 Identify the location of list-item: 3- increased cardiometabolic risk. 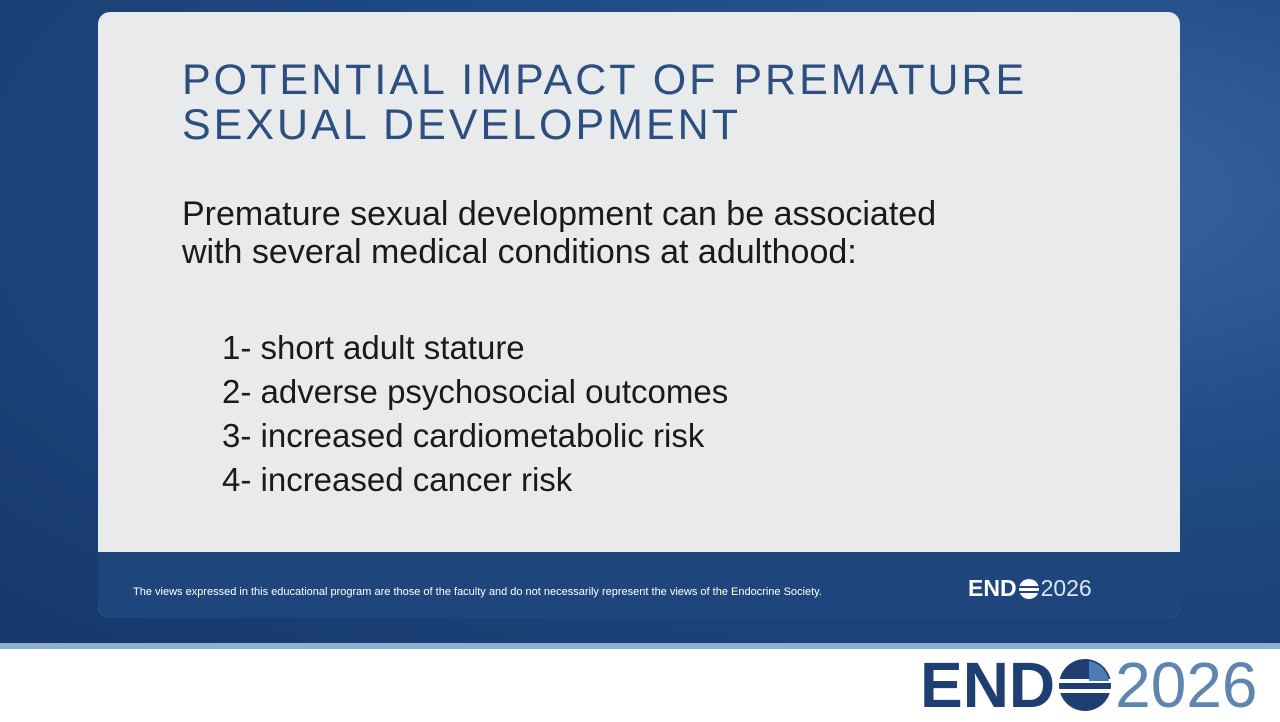
(463, 435).